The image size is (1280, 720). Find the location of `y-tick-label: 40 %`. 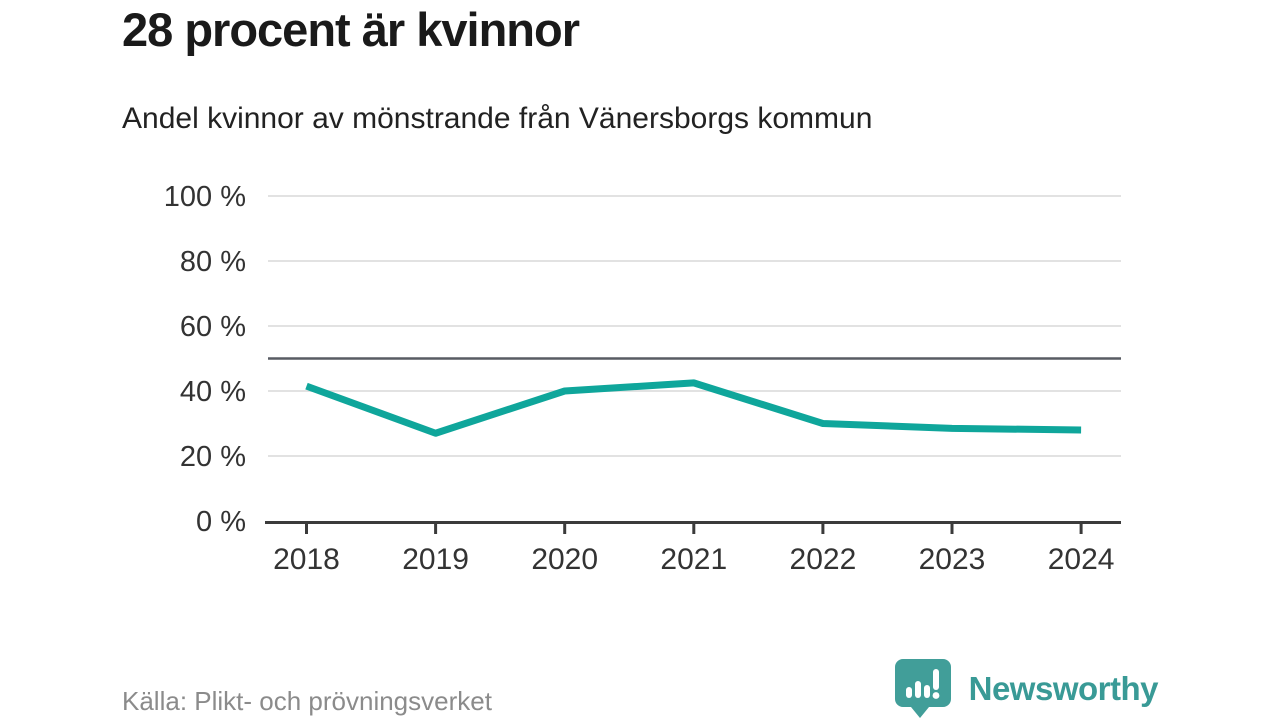

y-tick-label: 40 % is located at coordinates (213, 392).